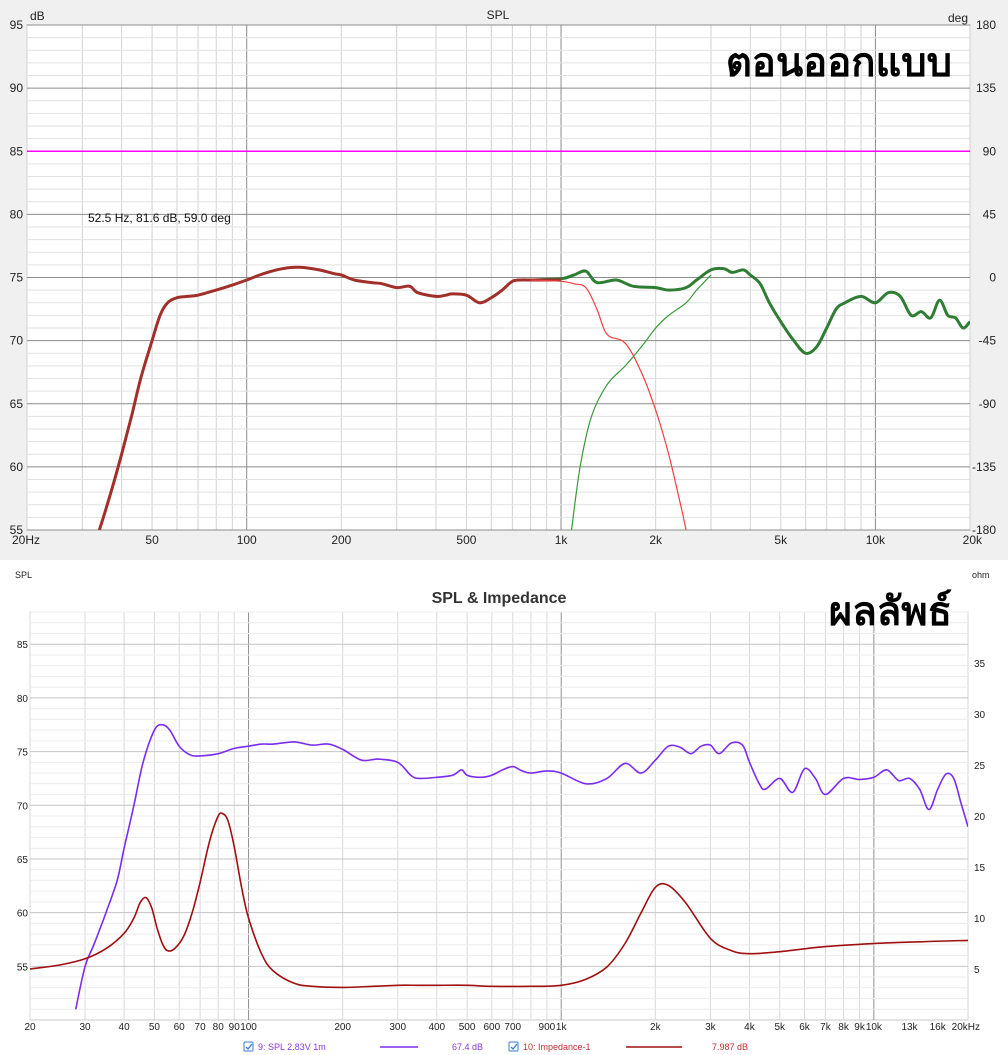  I want to click on bottom-y-tick-label: 70, so click(23, 806).